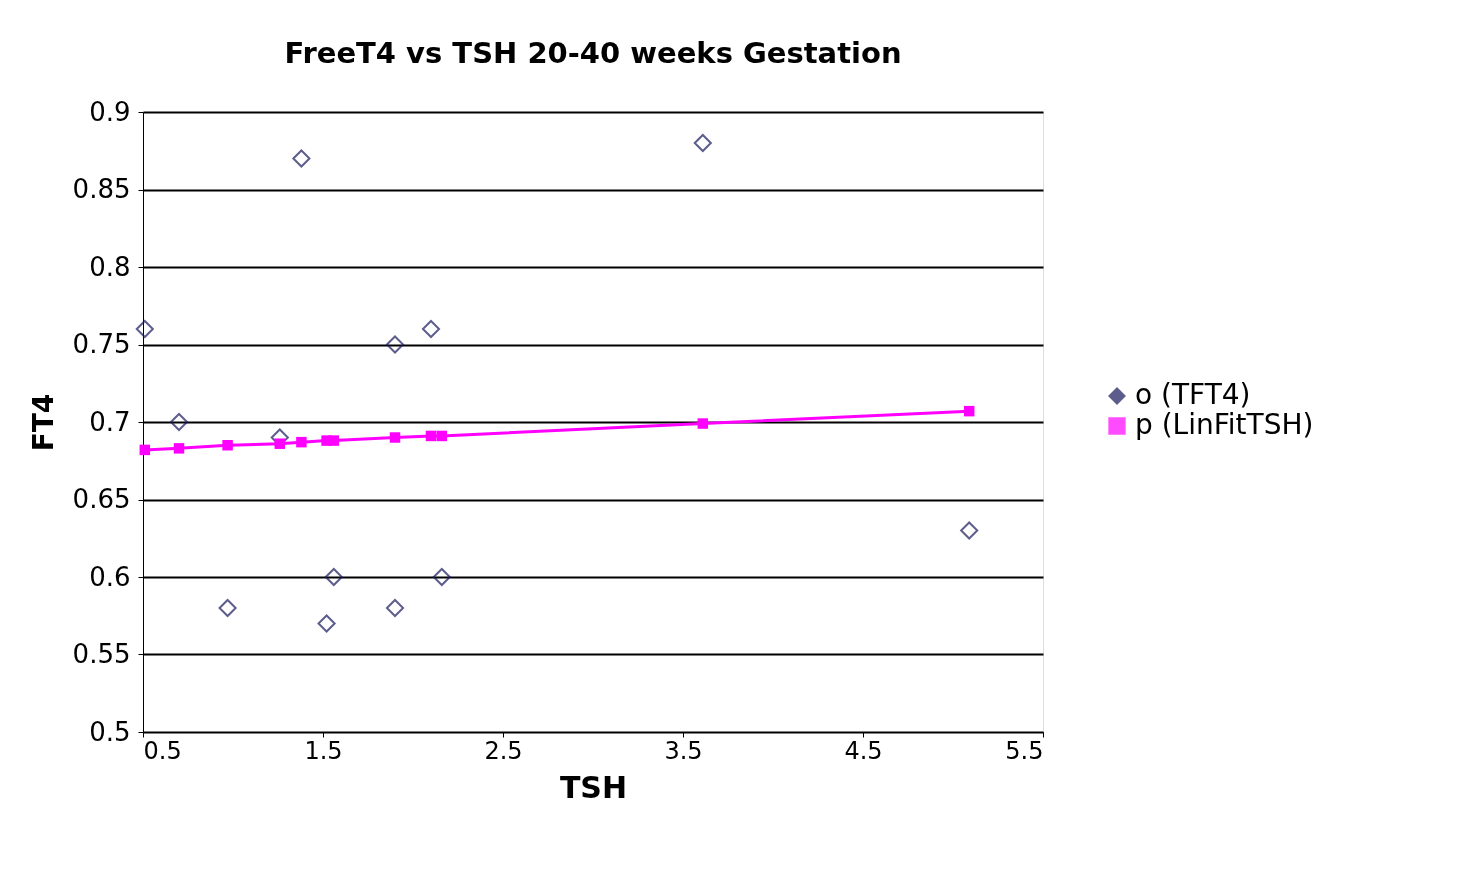  What do you see at coordinates (43, 422) in the screenshot?
I see `y-axis-title: FT4` at bounding box center [43, 422].